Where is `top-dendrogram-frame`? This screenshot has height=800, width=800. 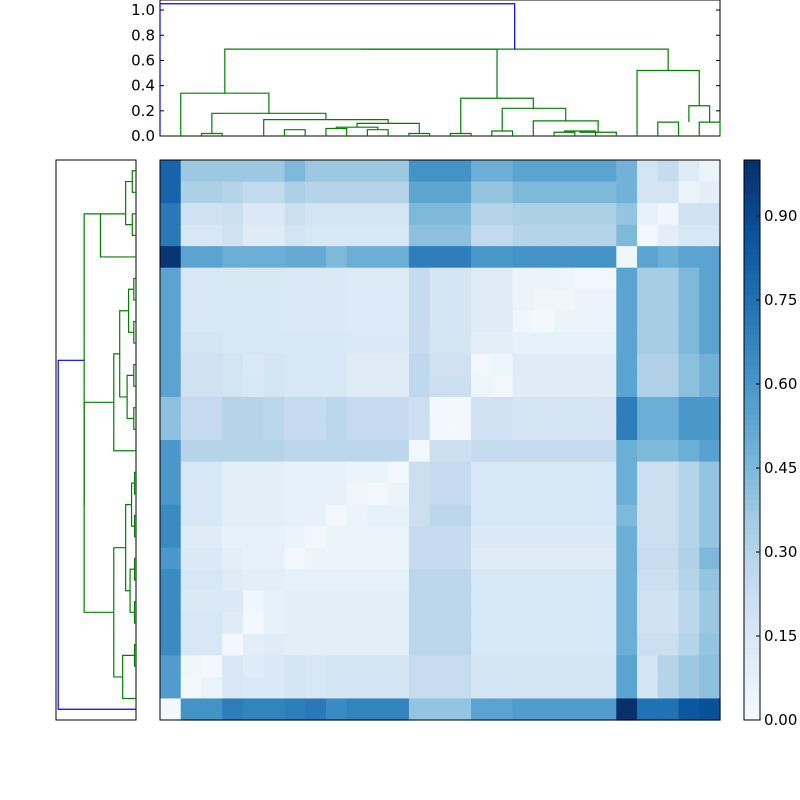
top-dendrogram-frame is located at coordinates (440, 68).